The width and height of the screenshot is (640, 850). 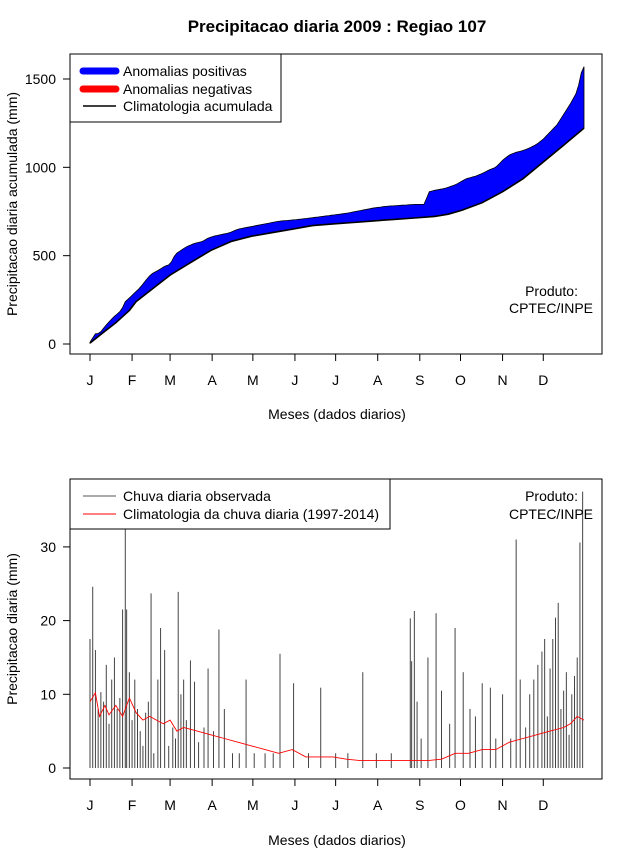 I want to click on bottom-y-tick-label: 20, so click(x=48, y=621).